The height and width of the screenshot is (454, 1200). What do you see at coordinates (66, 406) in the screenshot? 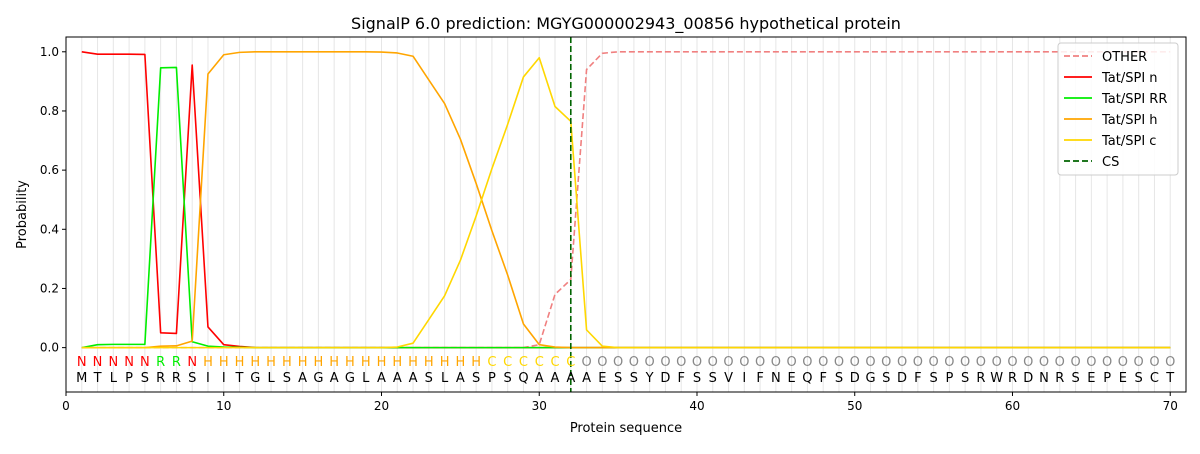
I see `x-tick-label: 0` at bounding box center [66, 406].